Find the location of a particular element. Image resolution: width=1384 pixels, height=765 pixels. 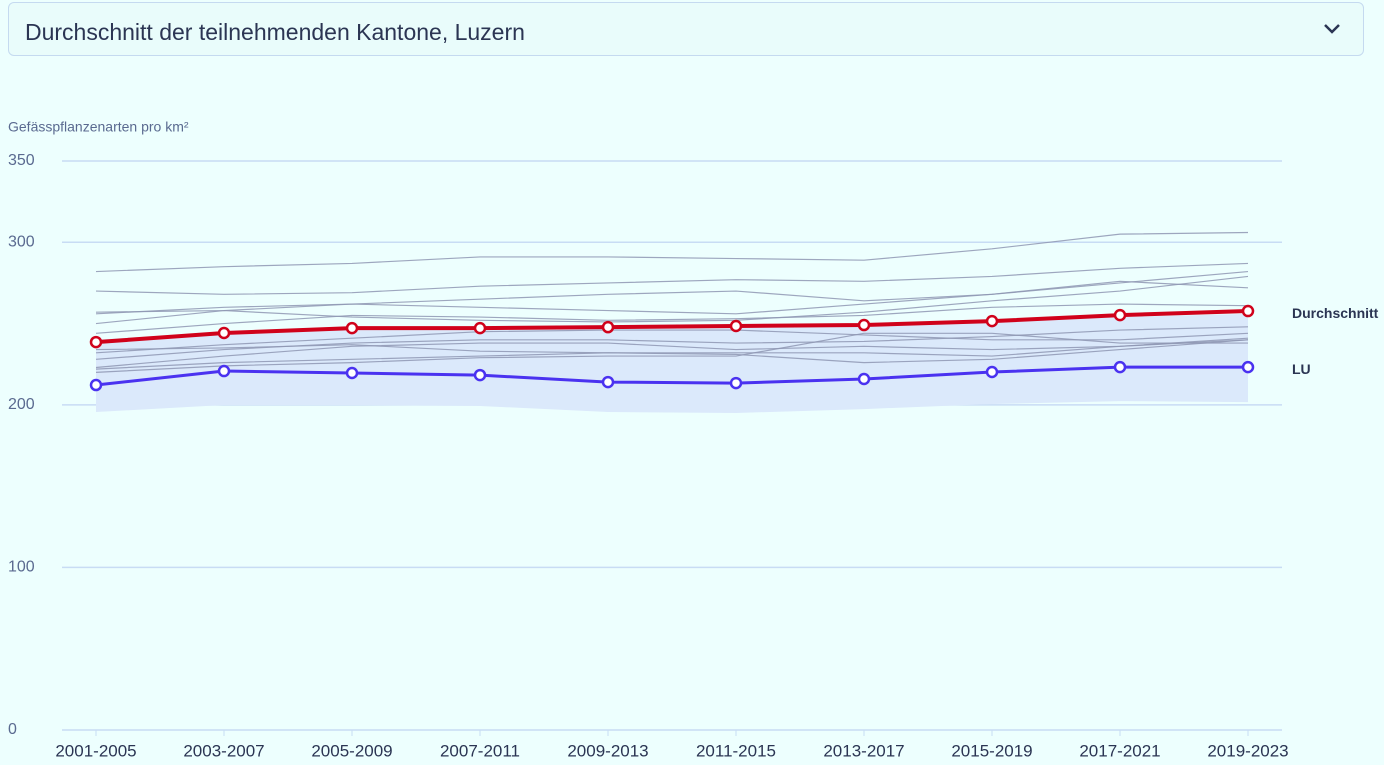

x-tick-label: 2005-2009 is located at coordinates (351, 750).